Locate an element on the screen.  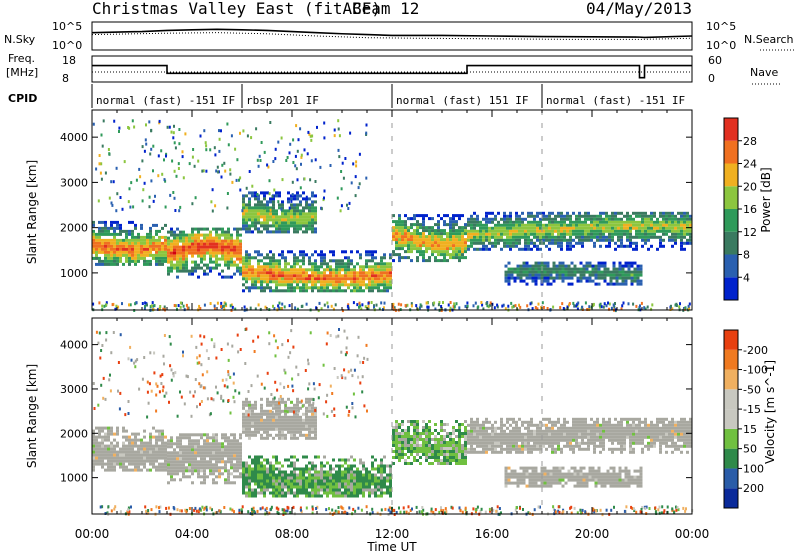
noise-series-search is located at coordinates (392, 36).